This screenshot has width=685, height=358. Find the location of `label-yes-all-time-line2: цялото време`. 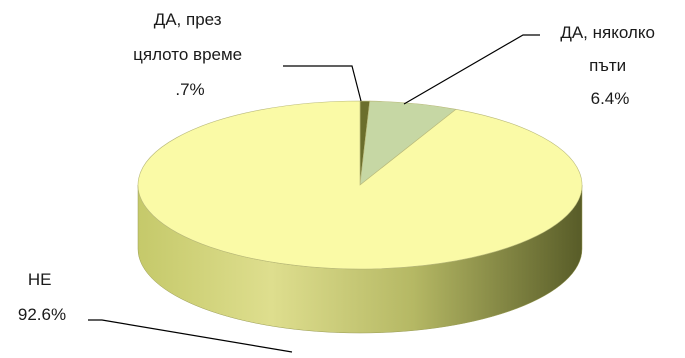

label-yes-all-time-line2: цялото време is located at coordinates (187, 54).